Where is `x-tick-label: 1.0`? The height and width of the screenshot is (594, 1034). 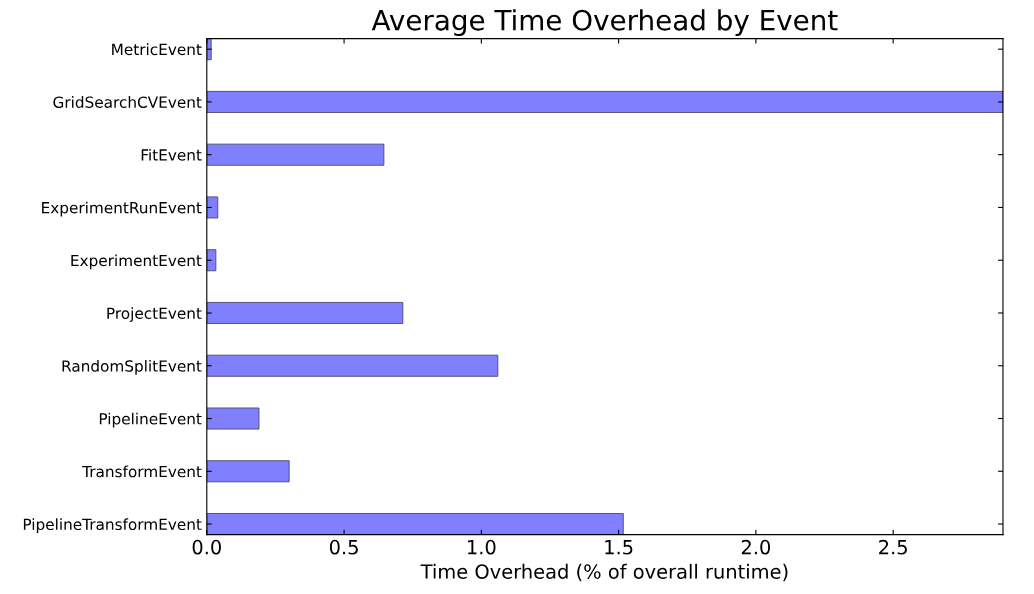
x-tick-label: 1.0 is located at coordinates (482, 547).